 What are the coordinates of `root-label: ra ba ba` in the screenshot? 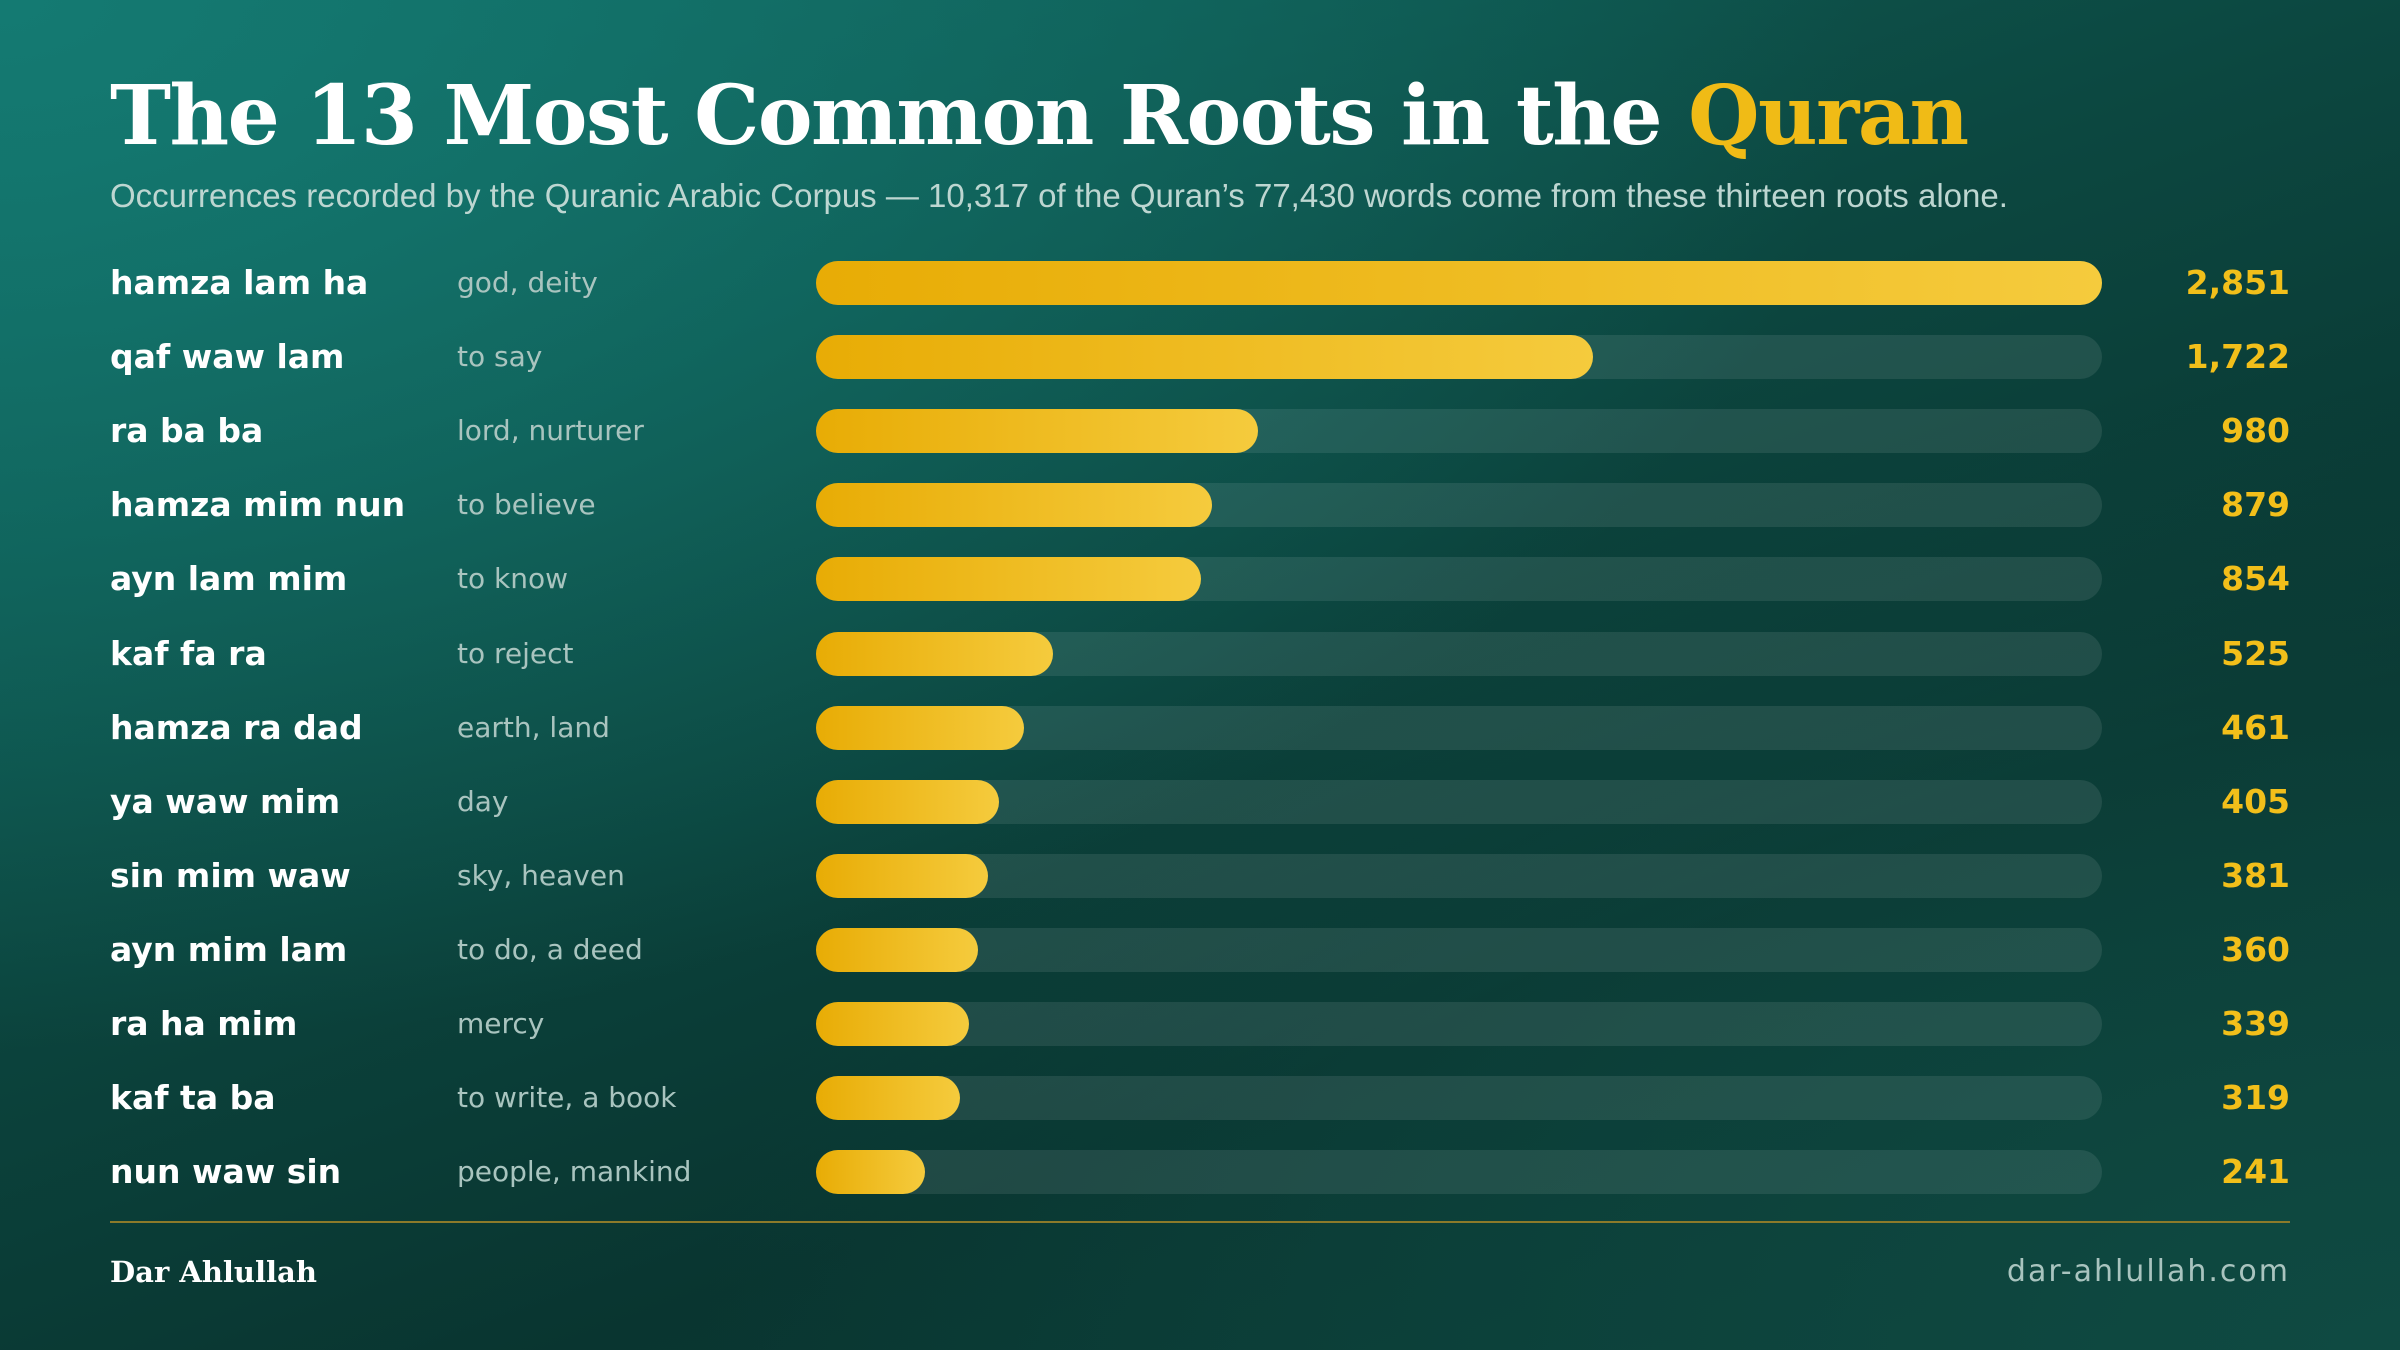 It's located at (187, 431).